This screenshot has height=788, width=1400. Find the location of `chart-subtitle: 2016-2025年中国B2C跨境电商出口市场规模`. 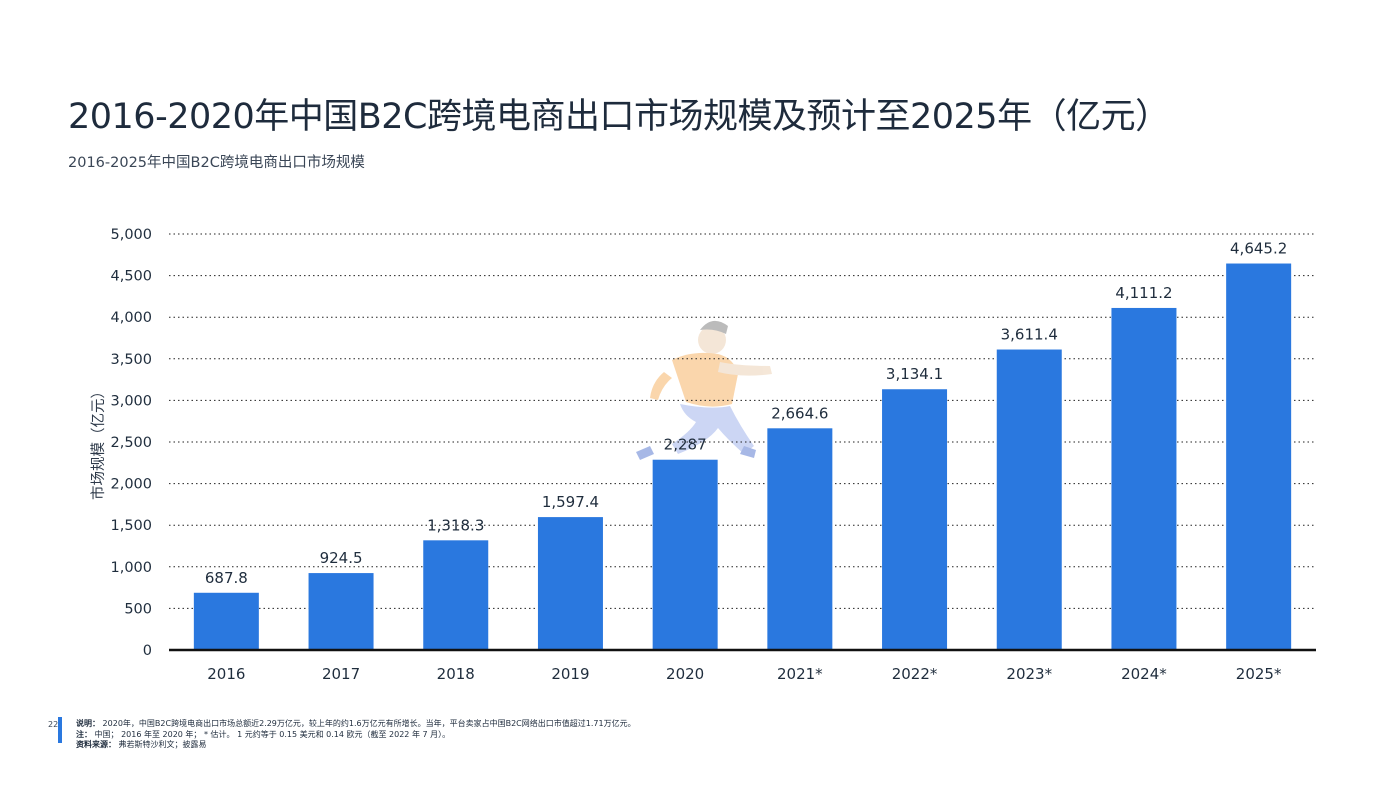

chart-subtitle: 2016-2025年中国B2C跨境电商出口市场规模 is located at coordinates (216, 163).